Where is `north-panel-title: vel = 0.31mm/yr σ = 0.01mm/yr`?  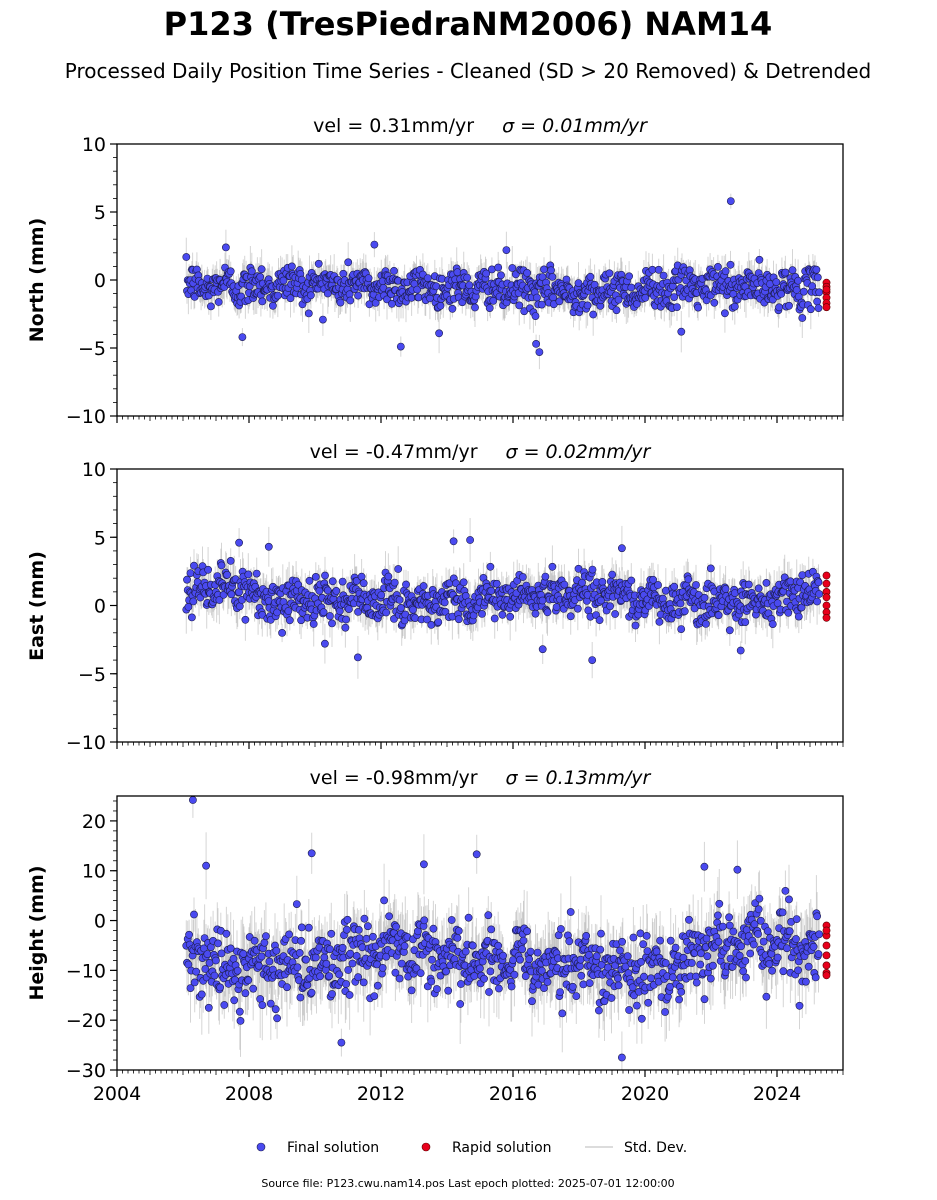
north-panel-title: vel = 0.31mm/yr σ = 0.01mm/yr is located at coordinates (480, 126).